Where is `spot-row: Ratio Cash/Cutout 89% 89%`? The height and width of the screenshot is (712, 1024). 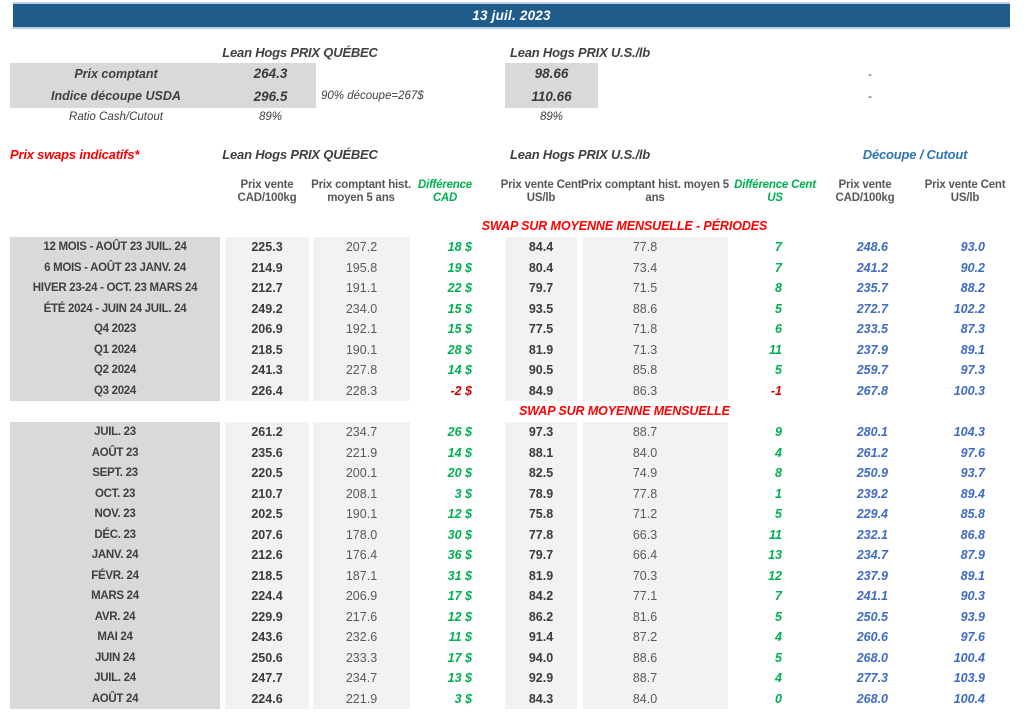
spot-row: Ratio Cash/Cutout 89% 89% is located at coordinates (512, 117).